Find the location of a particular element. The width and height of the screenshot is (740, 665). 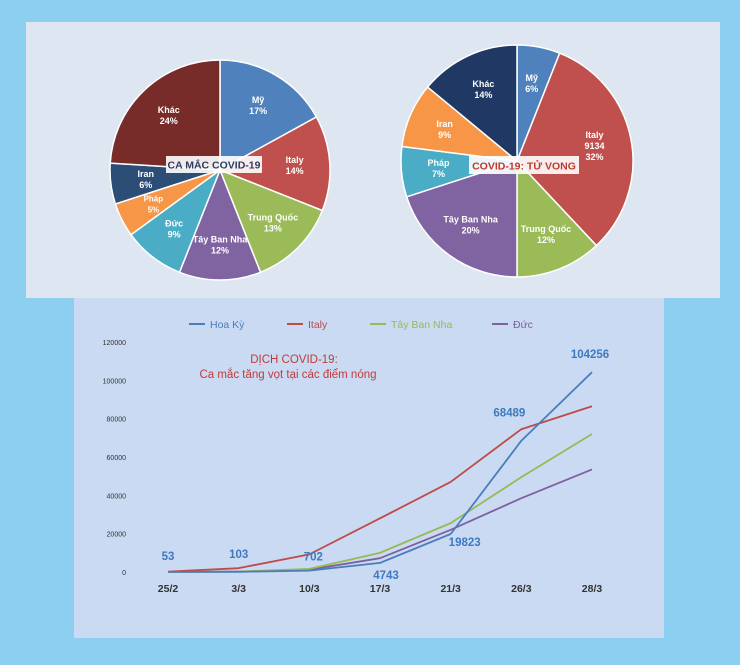

pie-label-khac: Khác 14% is located at coordinates (483, 89).